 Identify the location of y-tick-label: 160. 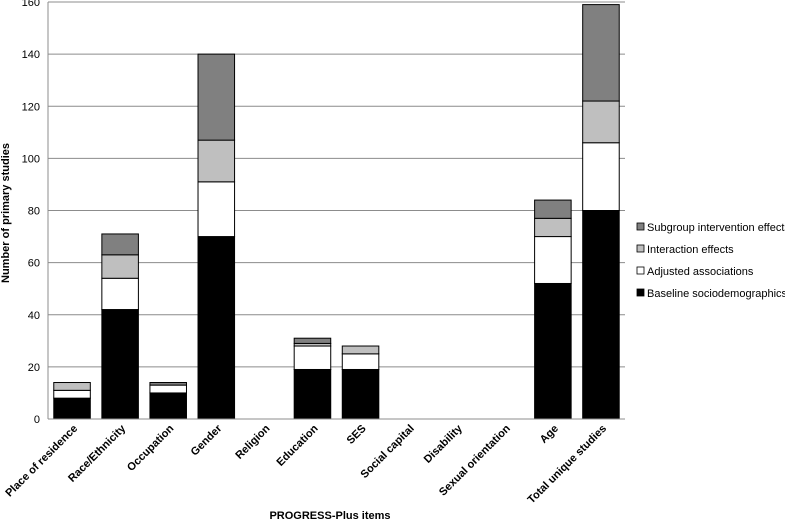
(31, 4).